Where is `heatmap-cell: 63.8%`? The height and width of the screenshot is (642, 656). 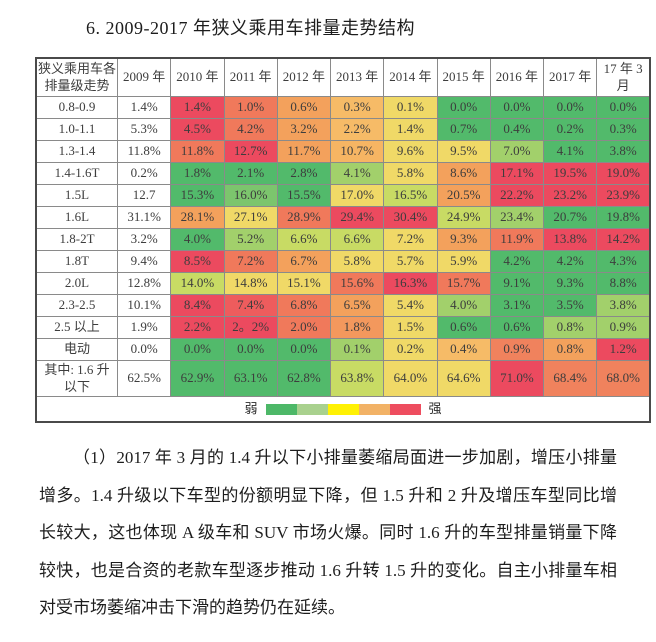 heatmap-cell: 63.8% is located at coordinates (357, 378).